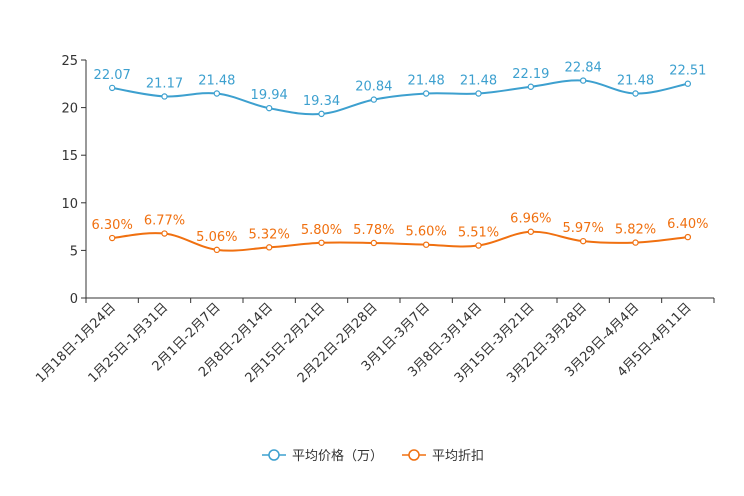 Image resolution: width=744 pixels, height=496 pixels. I want to click on data-label: 6.40%, so click(687, 224).